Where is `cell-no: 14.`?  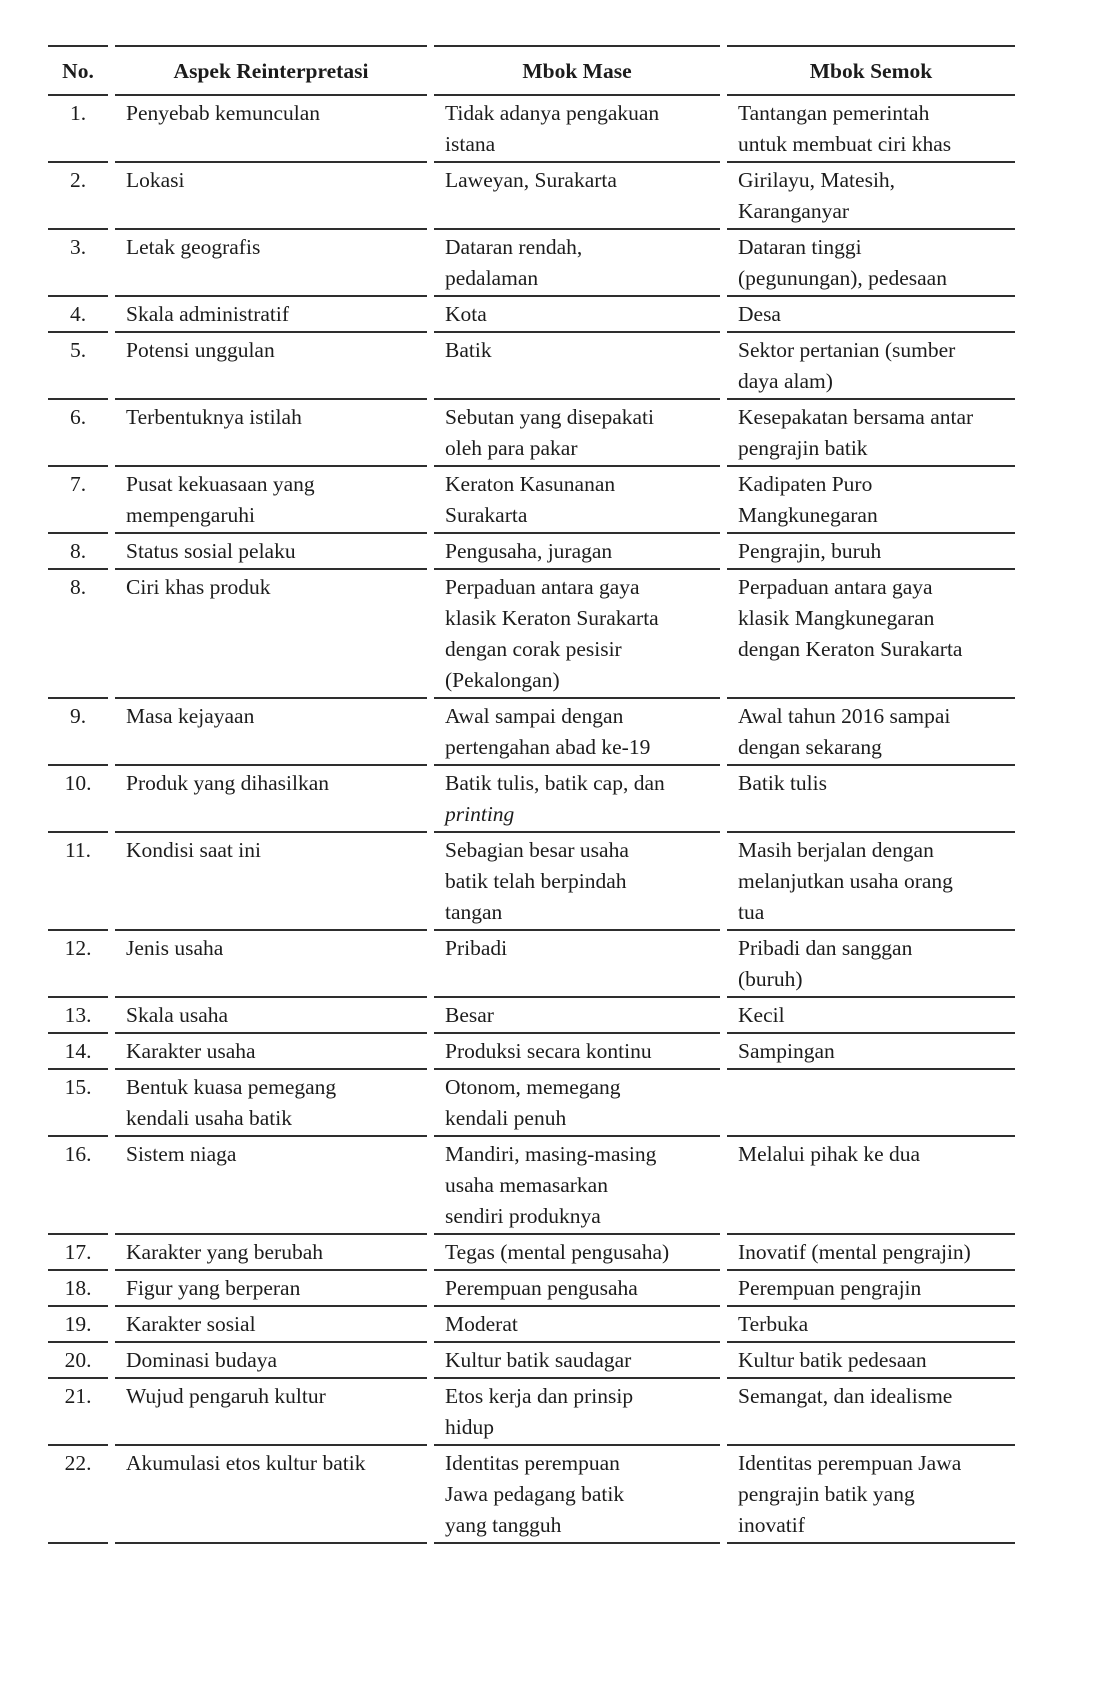
cell-no: 14. is located at coordinates (78, 1052).